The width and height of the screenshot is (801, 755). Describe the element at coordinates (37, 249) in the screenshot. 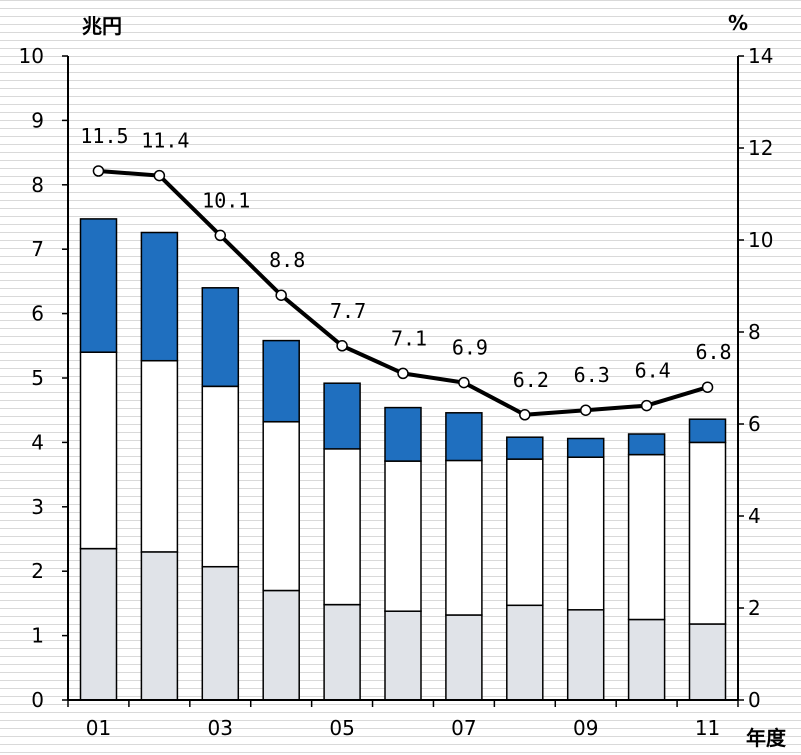

I see `left-tick-label-7: 7` at that location.